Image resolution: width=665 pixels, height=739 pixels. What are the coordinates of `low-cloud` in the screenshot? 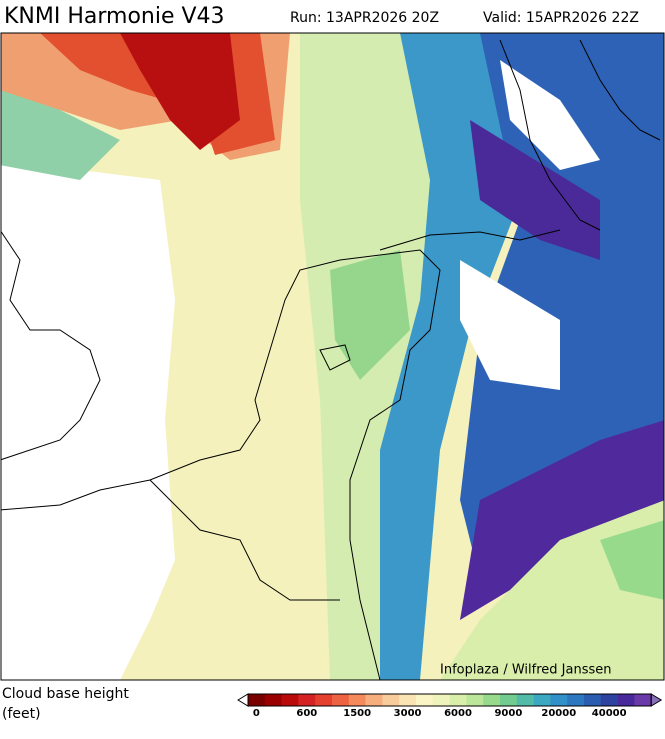 It's located at (180, 91).